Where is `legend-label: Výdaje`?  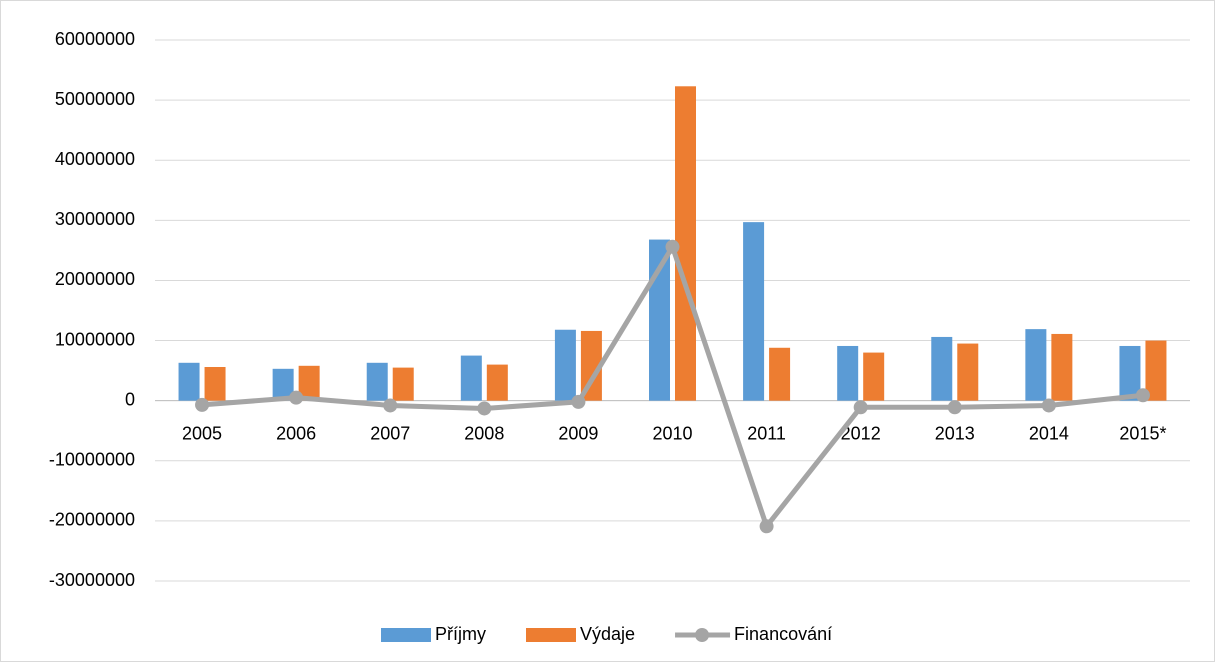 legend-label: Výdaje is located at coordinates (607, 634).